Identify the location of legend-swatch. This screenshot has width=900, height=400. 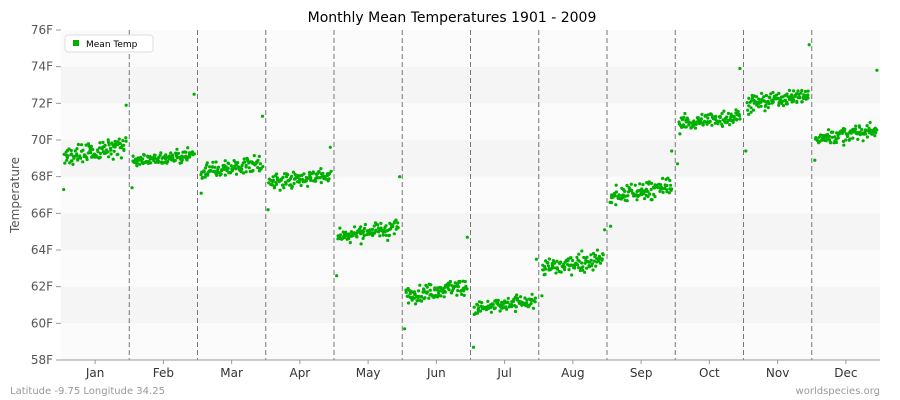
(76, 43).